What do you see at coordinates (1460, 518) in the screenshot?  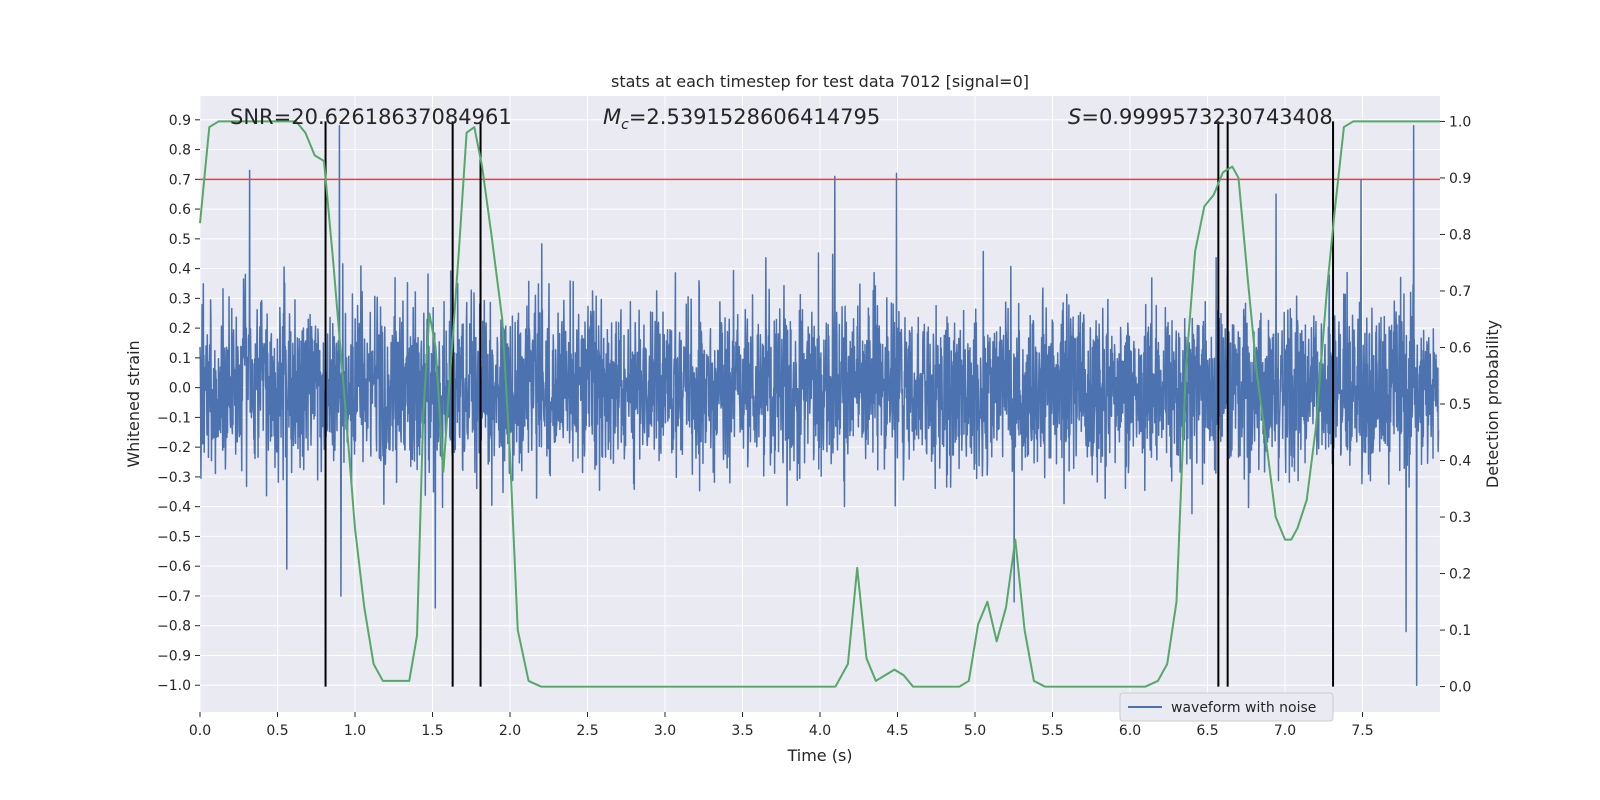 I see `y-right-tick-label: 0.3` at bounding box center [1460, 518].